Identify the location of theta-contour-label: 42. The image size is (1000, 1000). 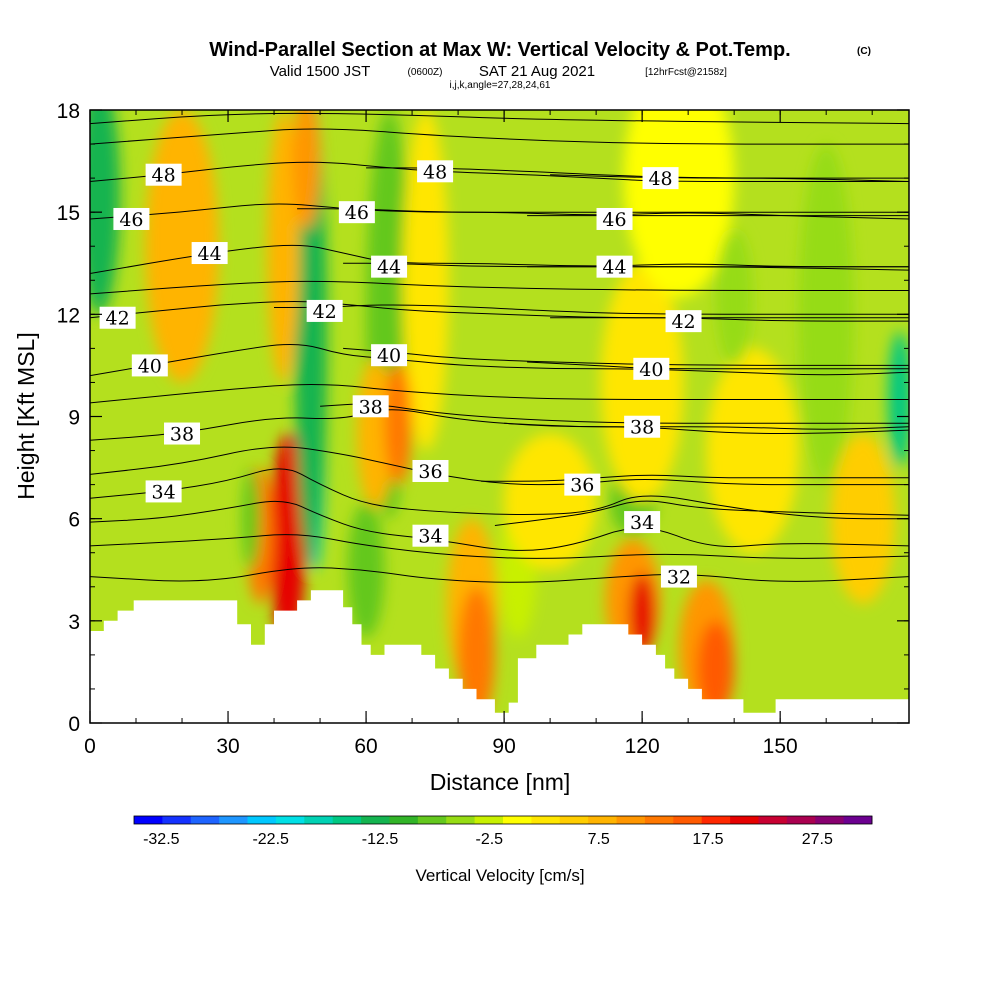
(324, 311).